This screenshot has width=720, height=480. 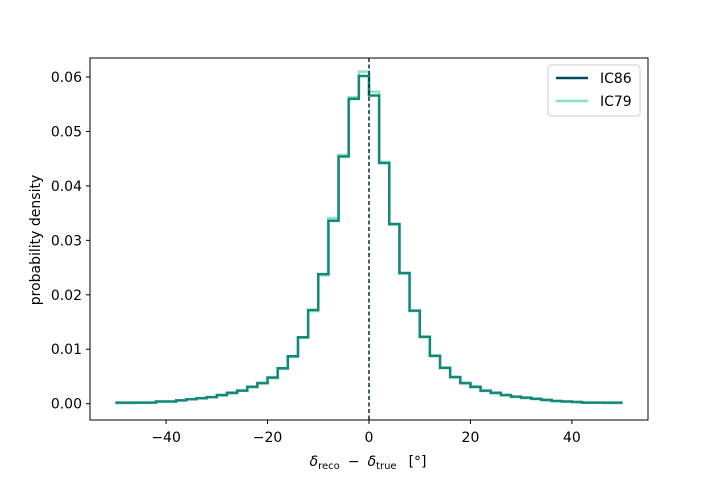 I want to click on x-axis-label-unit: [°], so click(x=418, y=462).